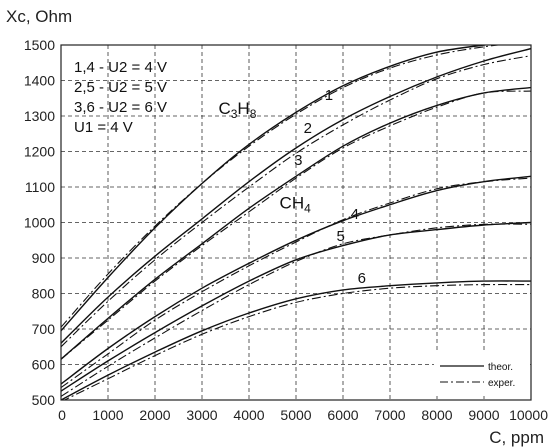 The image size is (550, 448). What do you see at coordinates (355, 214) in the screenshot?
I see `curve-label-4: 4` at bounding box center [355, 214].